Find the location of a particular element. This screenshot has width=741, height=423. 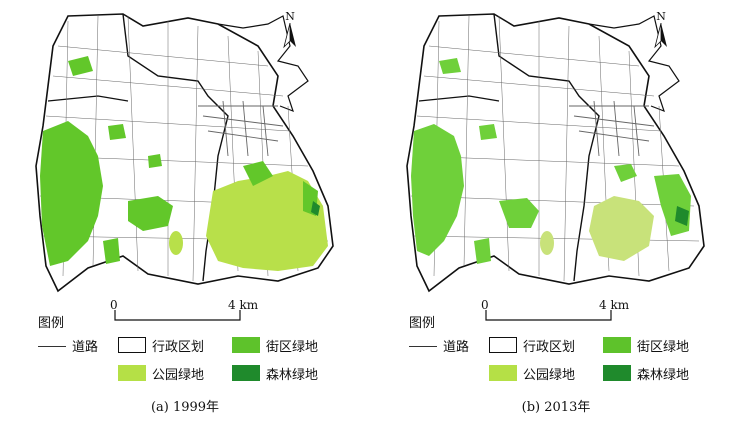

panel-caption: (b) 2013年 is located at coordinates (556, 407).